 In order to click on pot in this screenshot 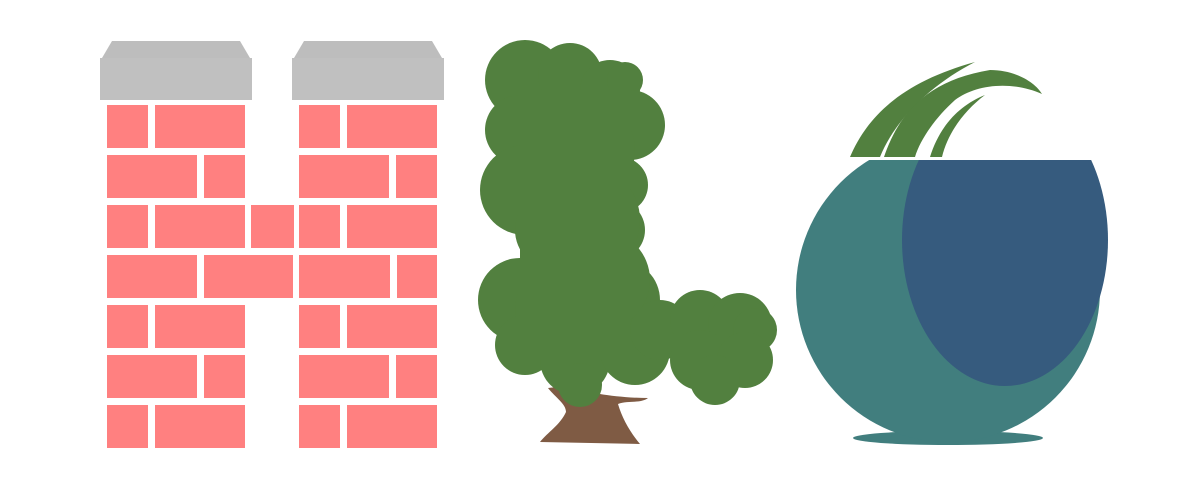, I will do `click(952, 301)`.